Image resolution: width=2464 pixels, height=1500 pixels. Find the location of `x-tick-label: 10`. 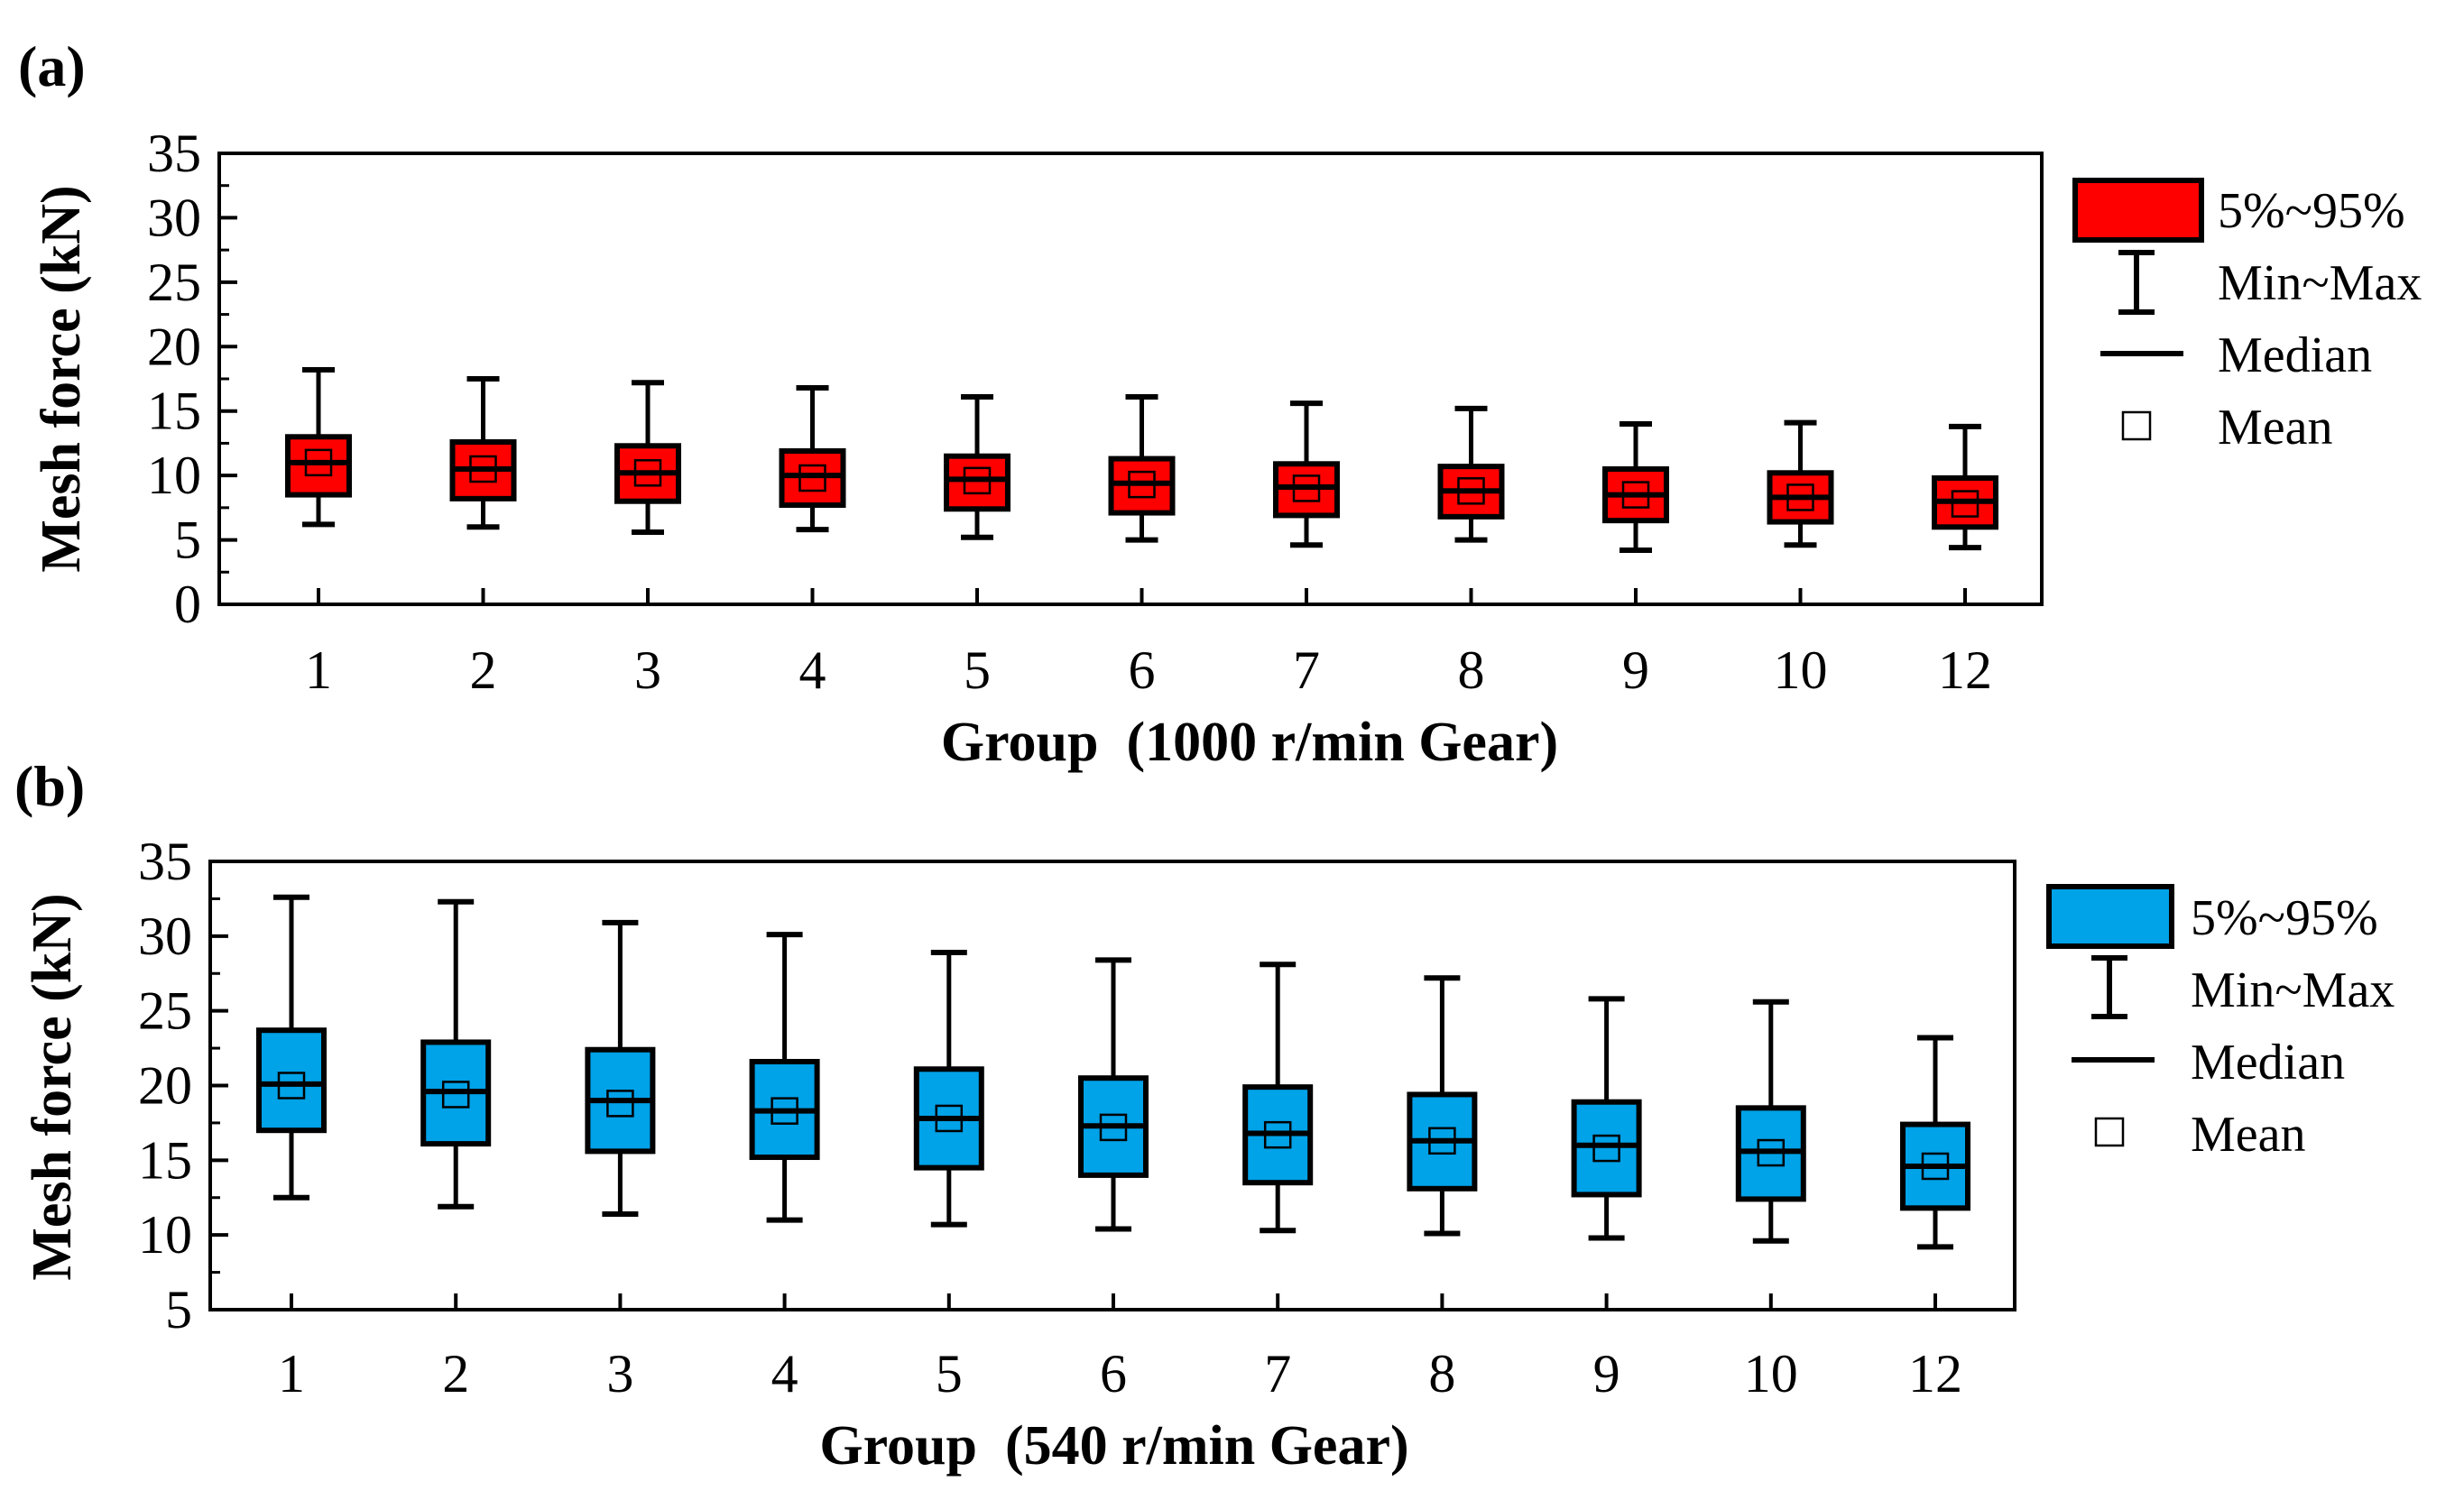

x-tick-label: 10 is located at coordinates (1801, 670).